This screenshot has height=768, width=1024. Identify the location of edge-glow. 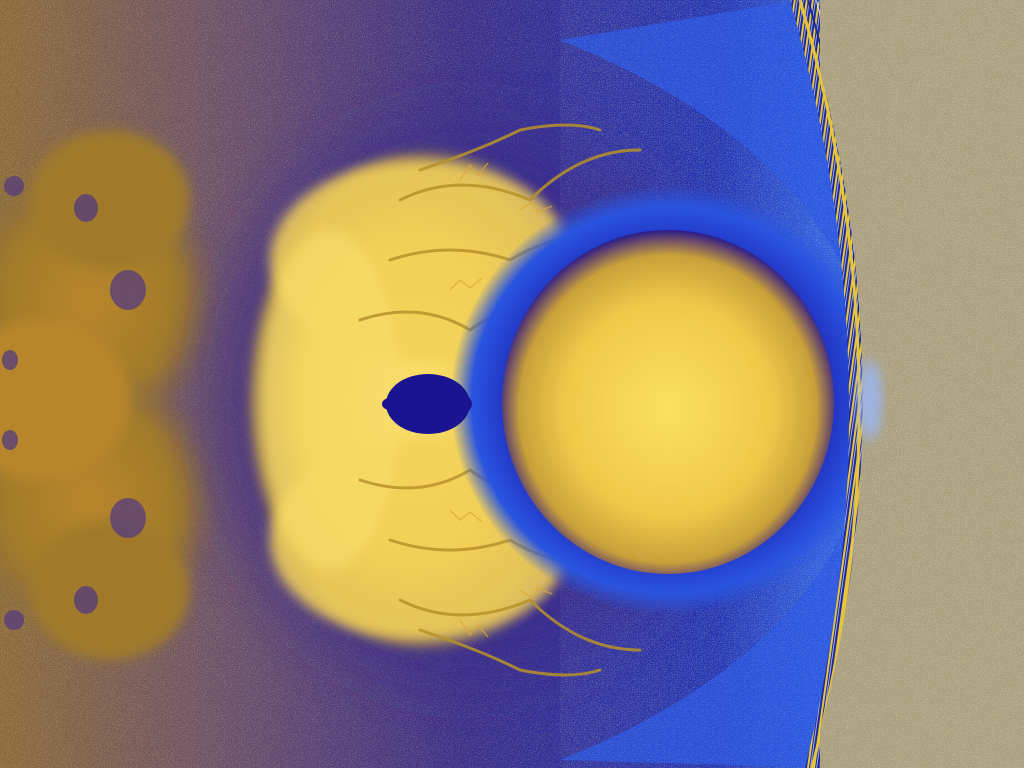
(870, 400).